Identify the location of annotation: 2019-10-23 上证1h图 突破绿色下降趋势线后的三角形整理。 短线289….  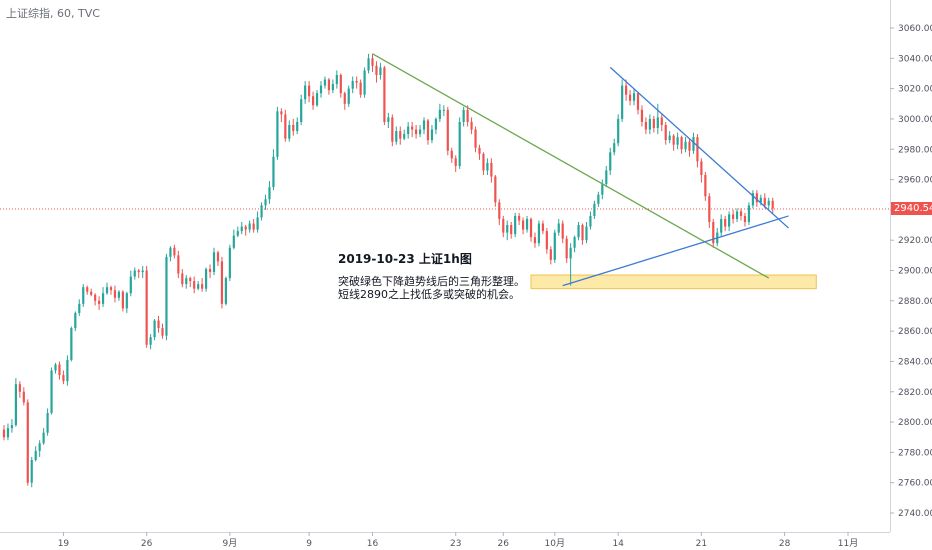
(431, 275).